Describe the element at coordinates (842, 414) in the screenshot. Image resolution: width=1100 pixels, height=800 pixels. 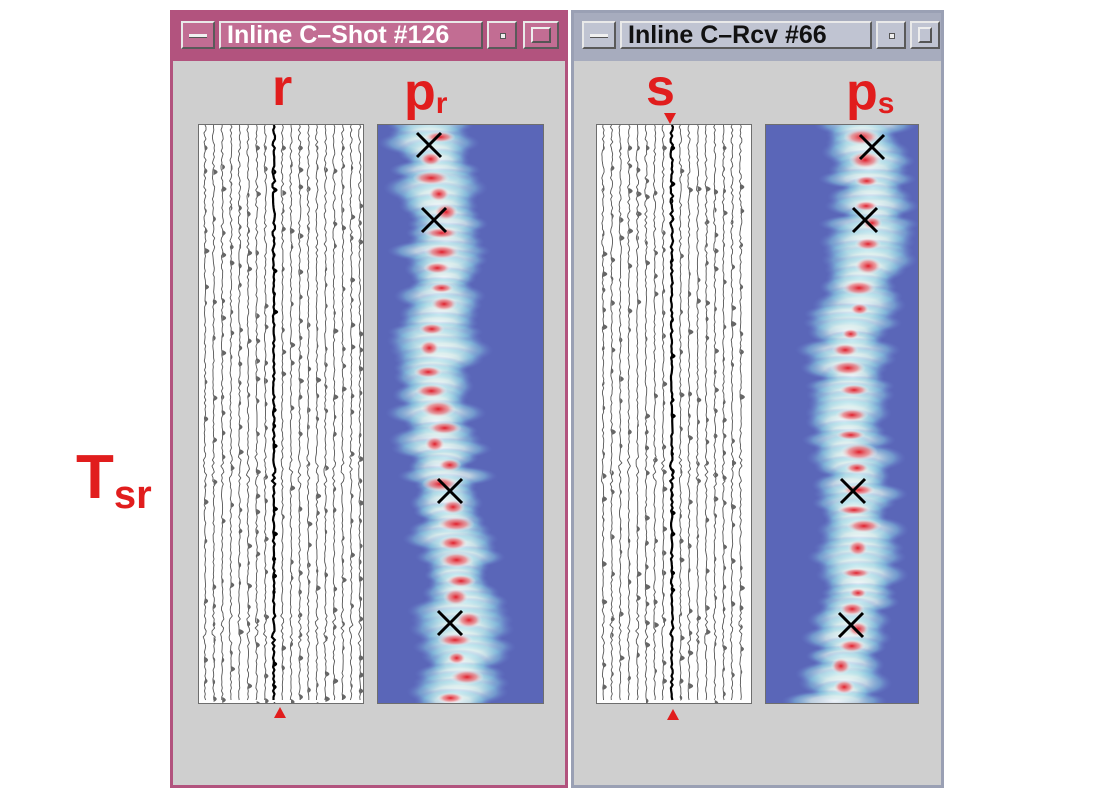
I see `rcv-slowness-panel` at that location.